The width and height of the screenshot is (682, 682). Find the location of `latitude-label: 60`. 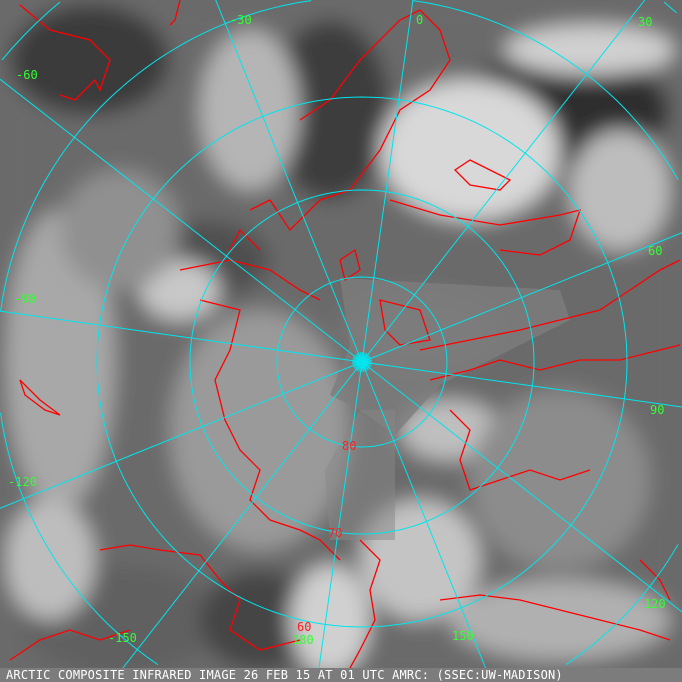

latitude-label: 60 is located at coordinates (304, 627).